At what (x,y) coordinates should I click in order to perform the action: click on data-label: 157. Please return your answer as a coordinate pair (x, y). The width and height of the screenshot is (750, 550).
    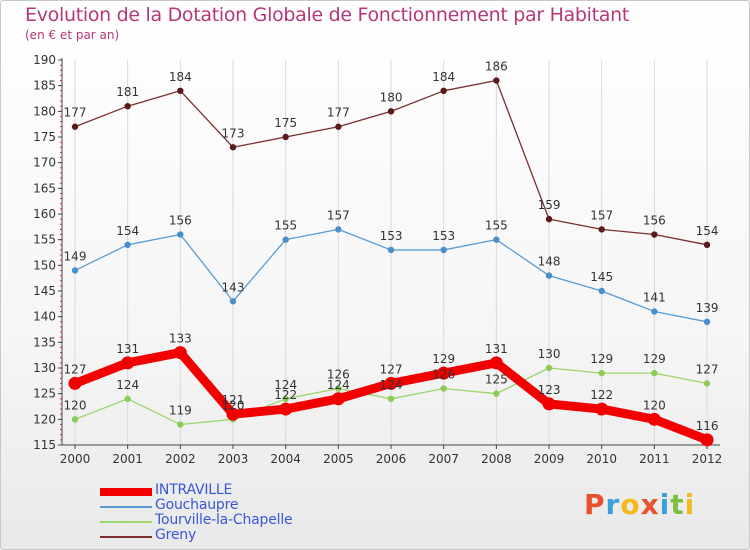
    Looking at the image, I should click on (601, 215).